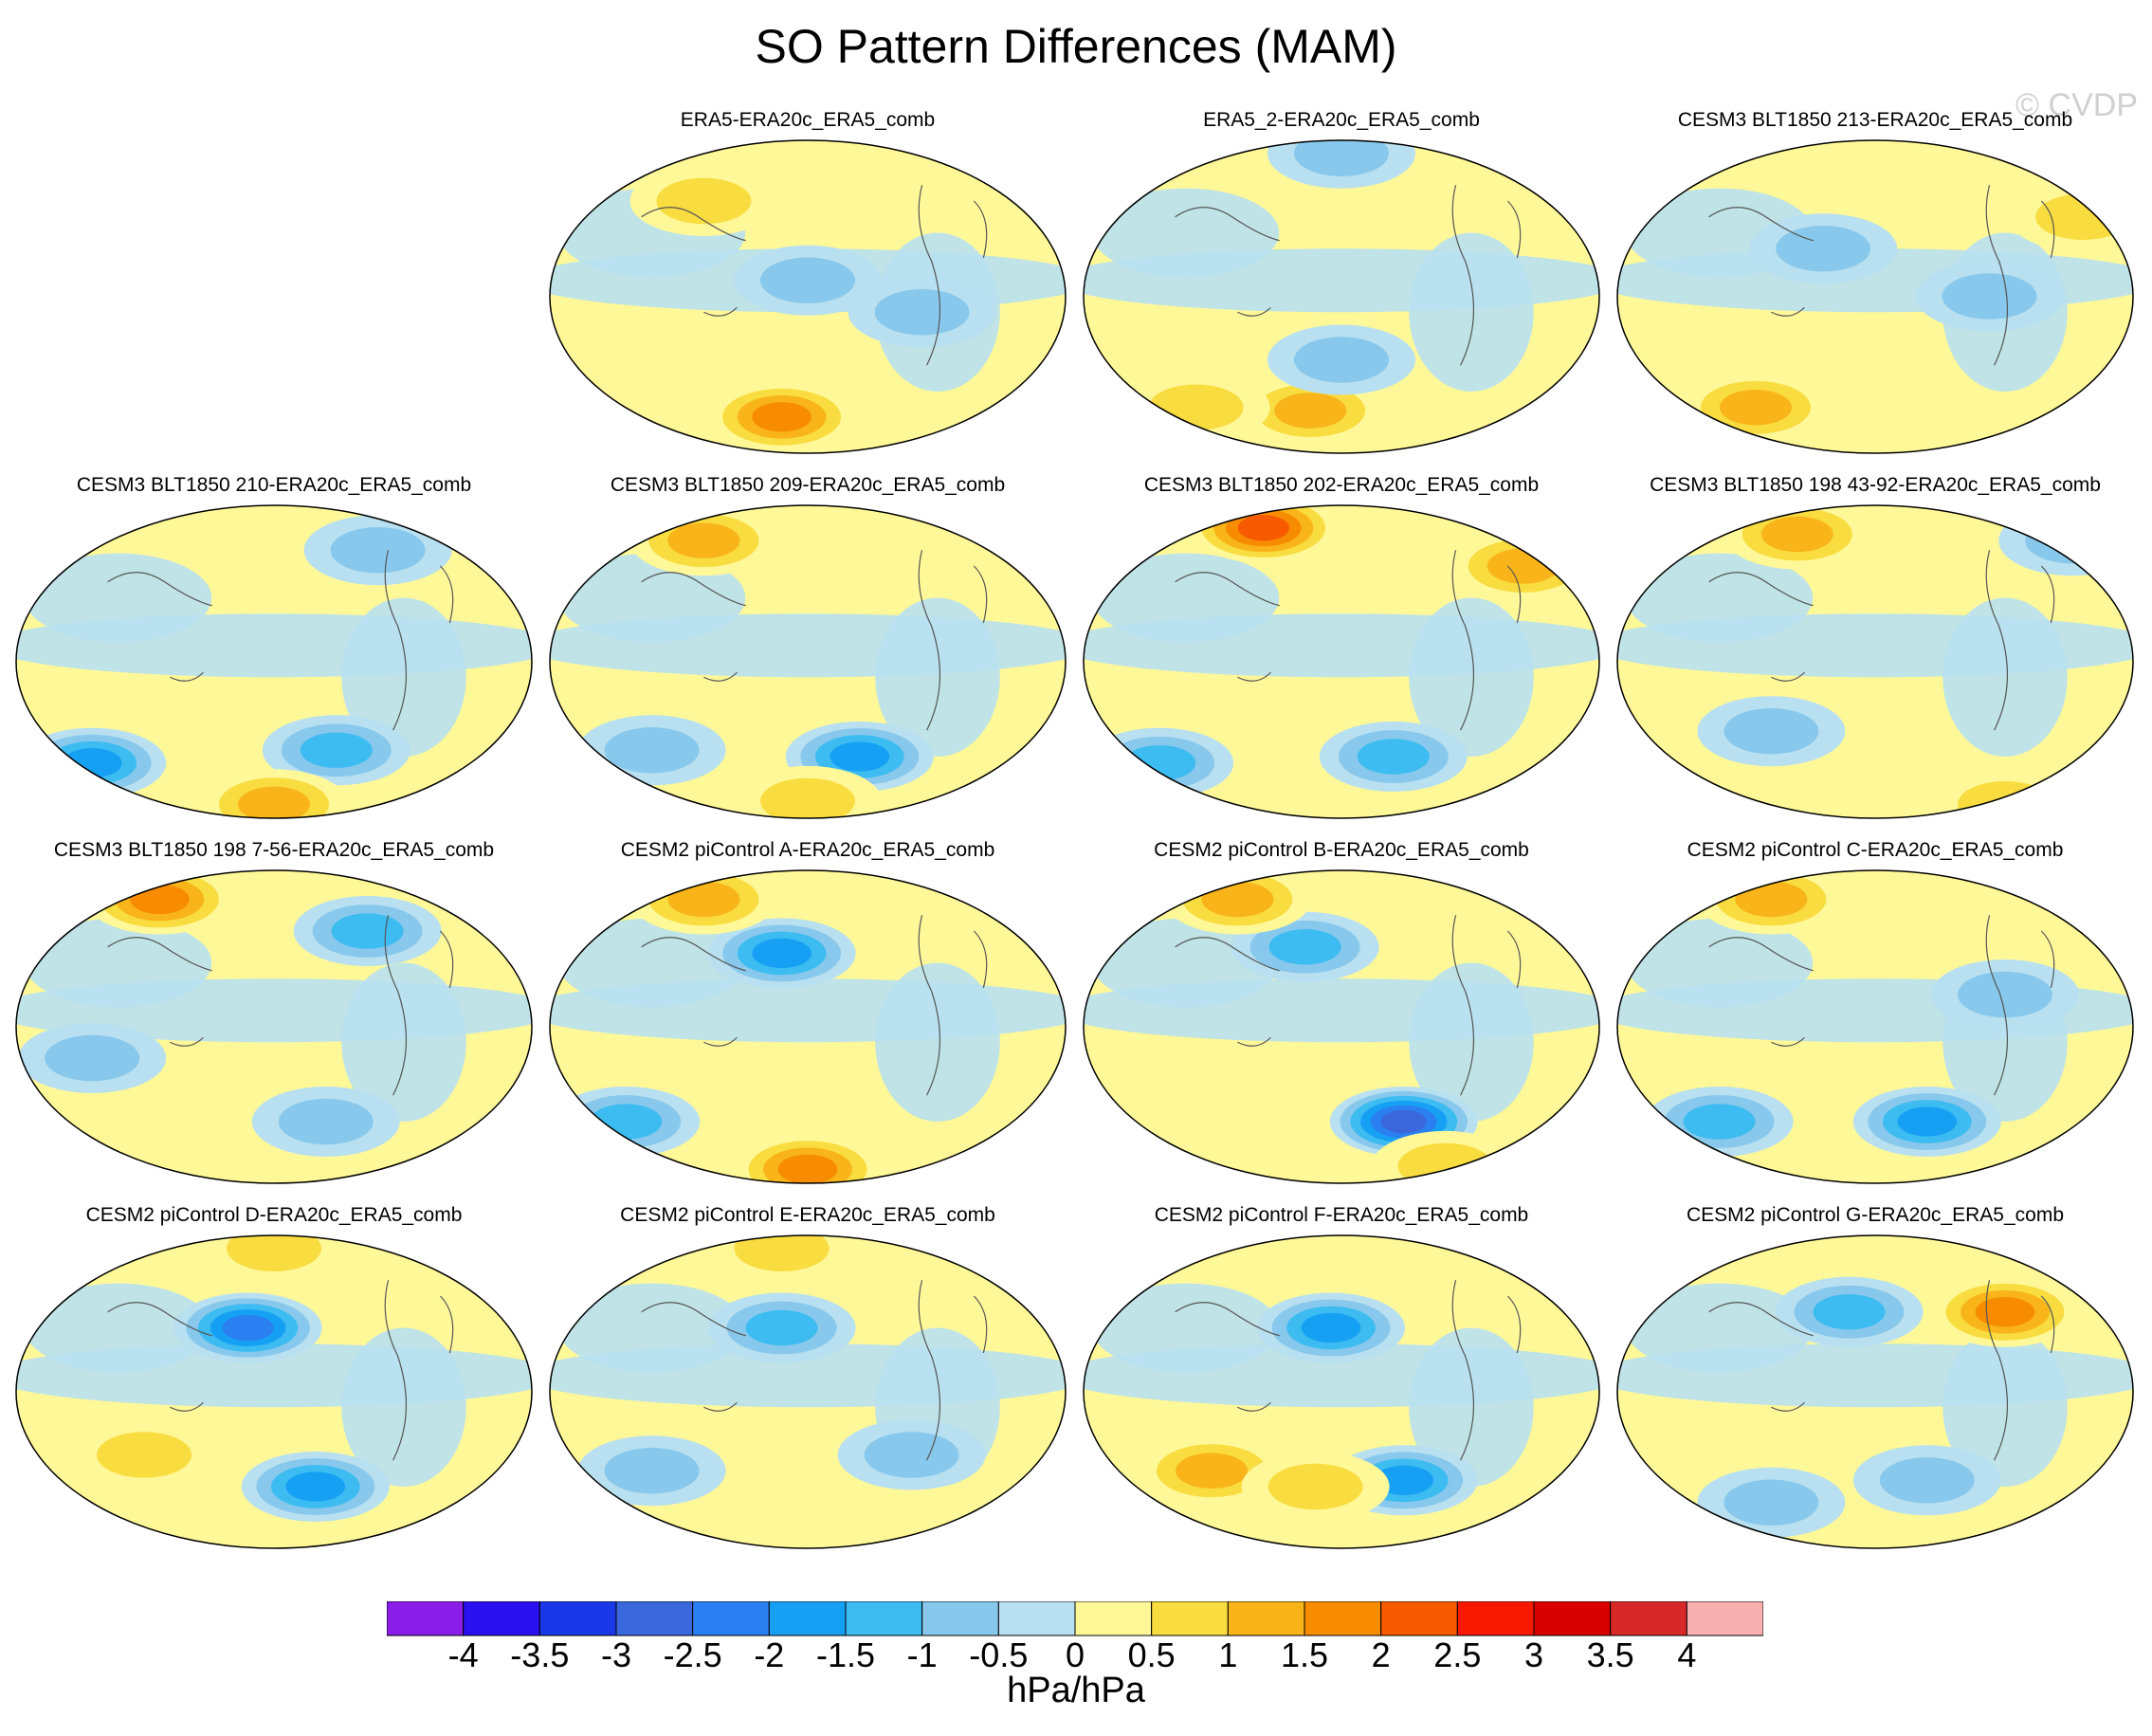 The width and height of the screenshot is (2152, 1736). What do you see at coordinates (769, 1654) in the screenshot?
I see `colorbar-tick-label: -2` at bounding box center [769, 1654].